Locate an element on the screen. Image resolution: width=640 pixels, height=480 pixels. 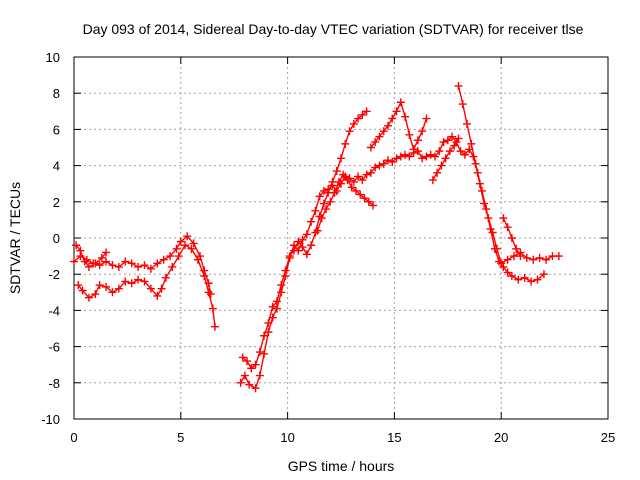
y-tick-label: 0 is located at coordinates (56, 238).